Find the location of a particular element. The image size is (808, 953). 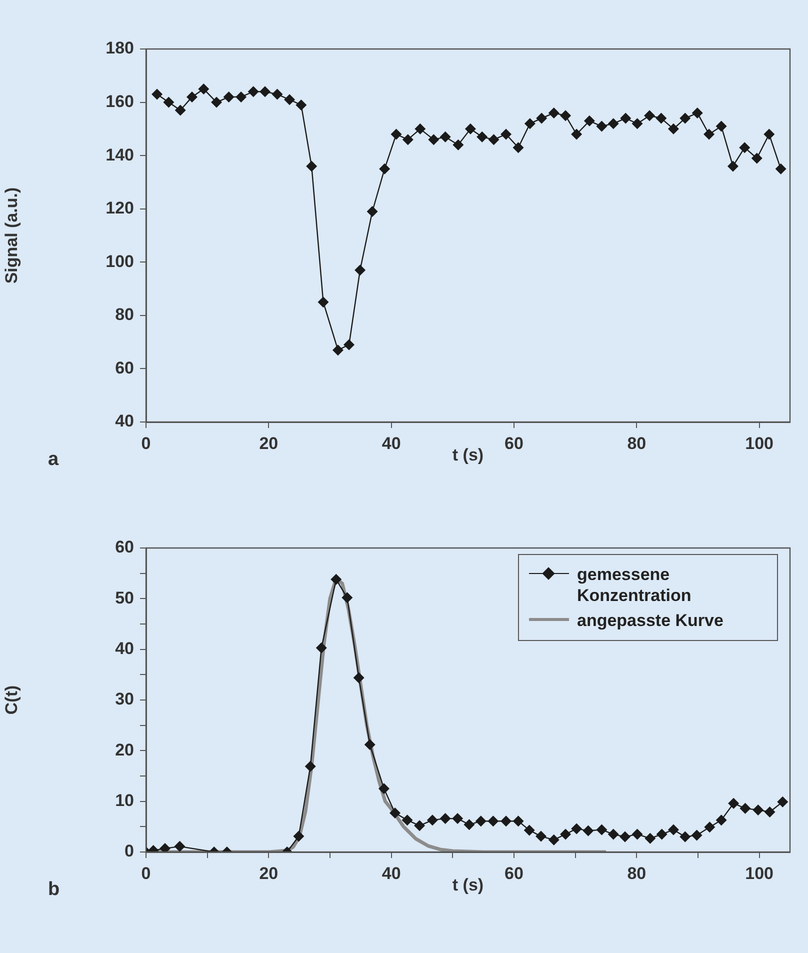

x-tick-label: 40 is located at coordinates (391, 443).